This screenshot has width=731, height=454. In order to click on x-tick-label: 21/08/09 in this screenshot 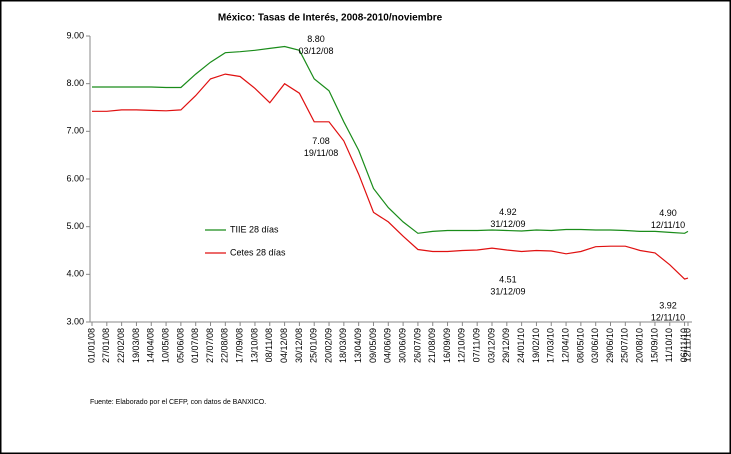, I will do `click(432, 345)`.